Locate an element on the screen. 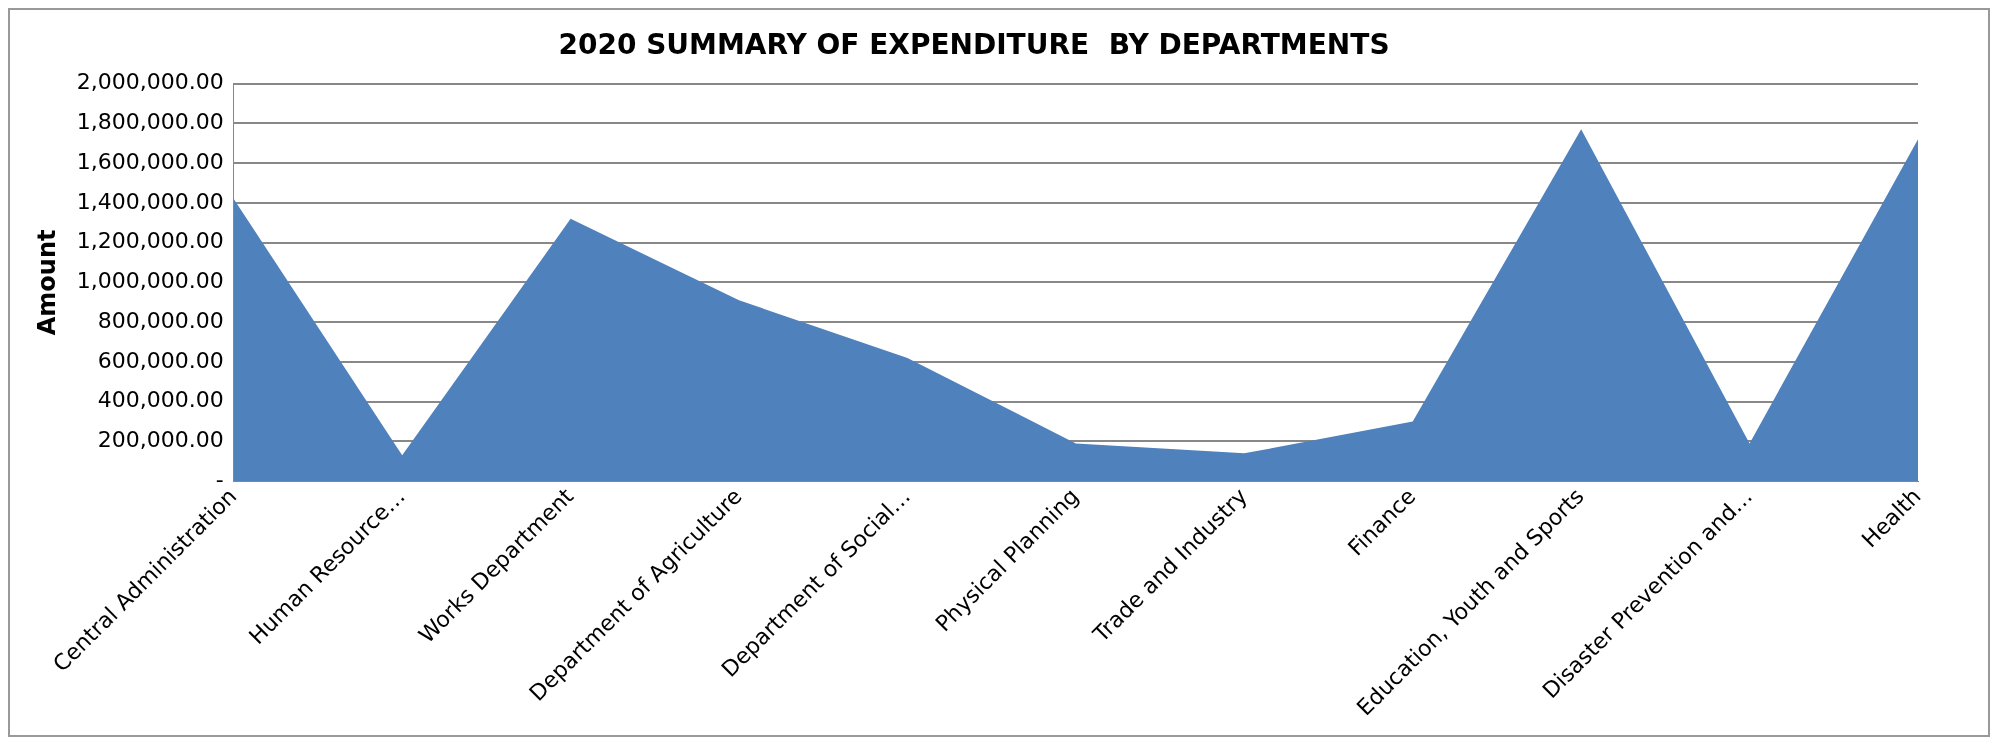  y-tick-label: 400,000.00 is located at coordinates (160, 400).